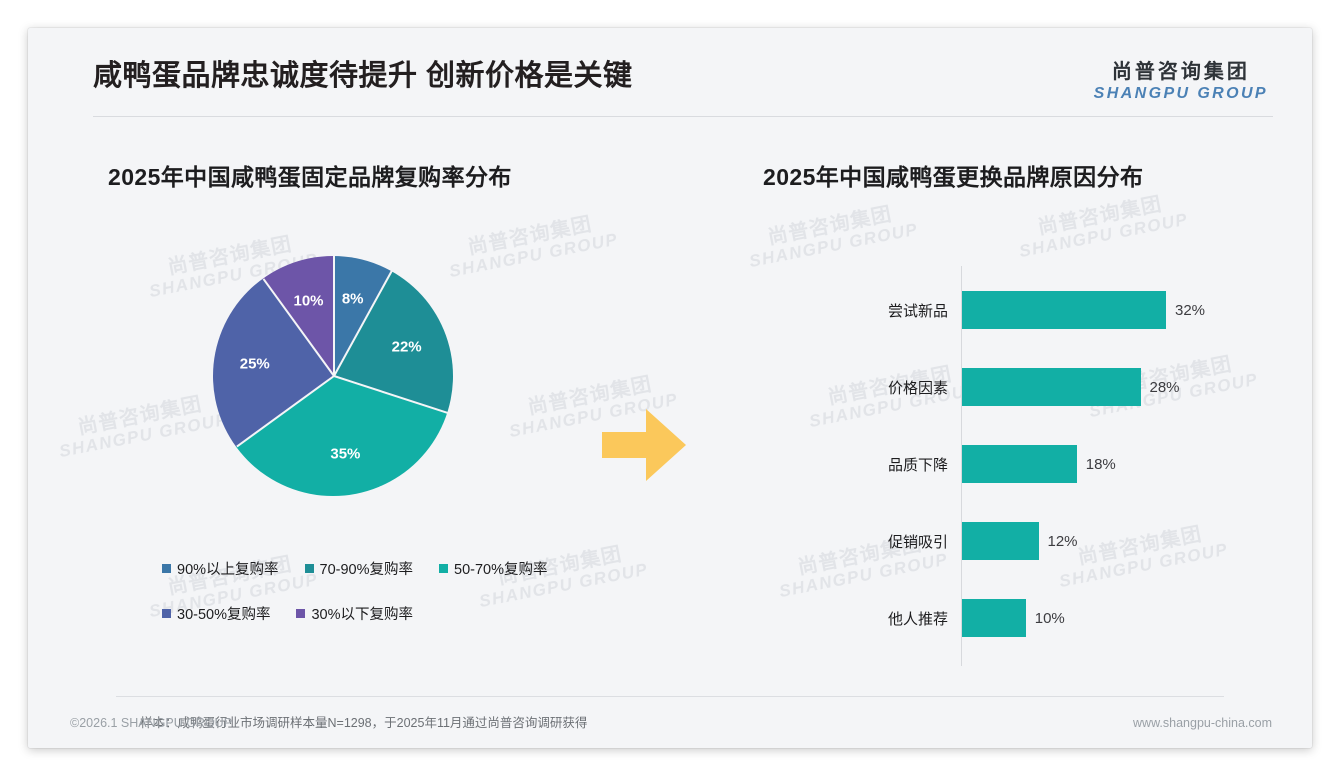  Describe the element at coordinates (363, 76) in the screenshot. I see `page-title: 咸鸭蛋品牌忠诚度待提升 创新价格是关键` at that location.